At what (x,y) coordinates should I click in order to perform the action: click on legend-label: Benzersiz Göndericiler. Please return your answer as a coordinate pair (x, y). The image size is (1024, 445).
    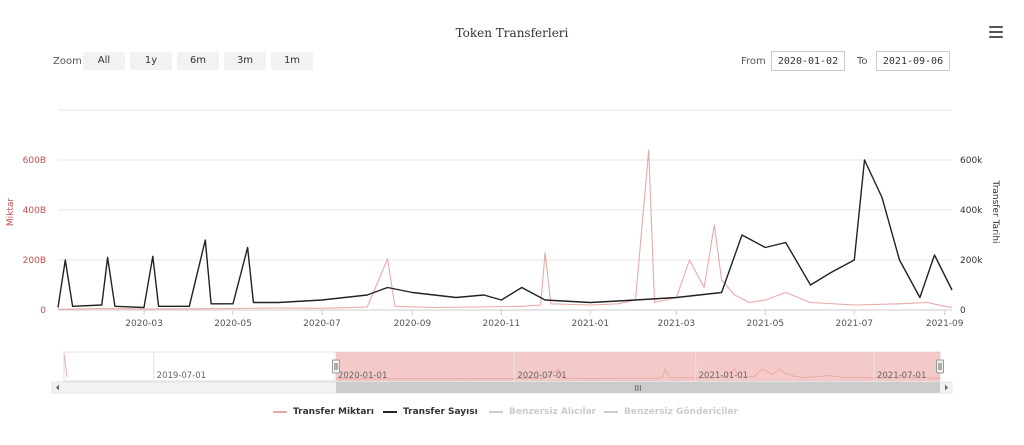
    Looking at the image, I should click on (681, 412).